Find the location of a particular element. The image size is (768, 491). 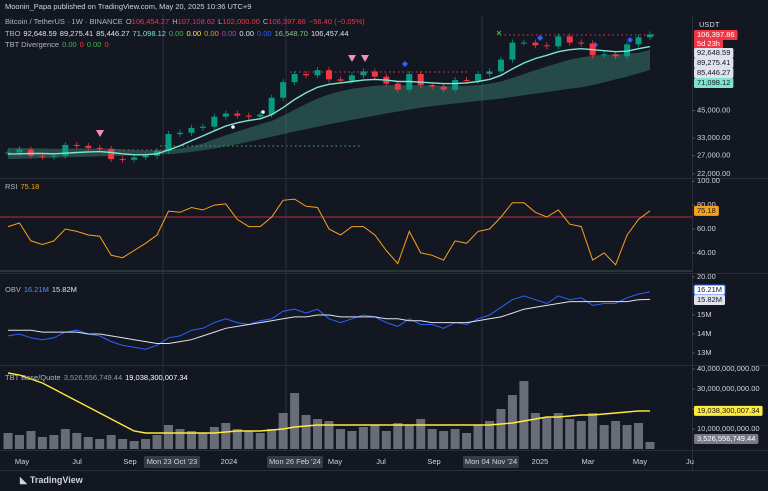

y-tick-label: 27,000.00 is located at coordinates (713, 155).